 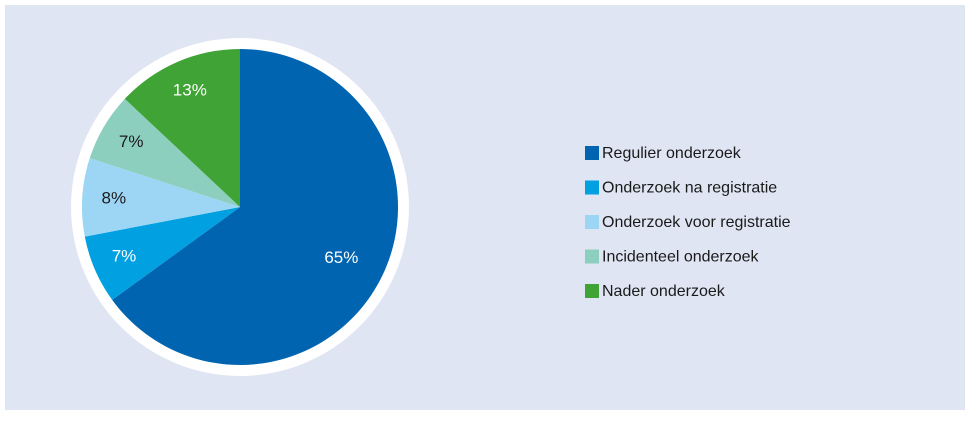 I want to click on legend-label: Regulier onderzoek, so click(x=672, y=153).